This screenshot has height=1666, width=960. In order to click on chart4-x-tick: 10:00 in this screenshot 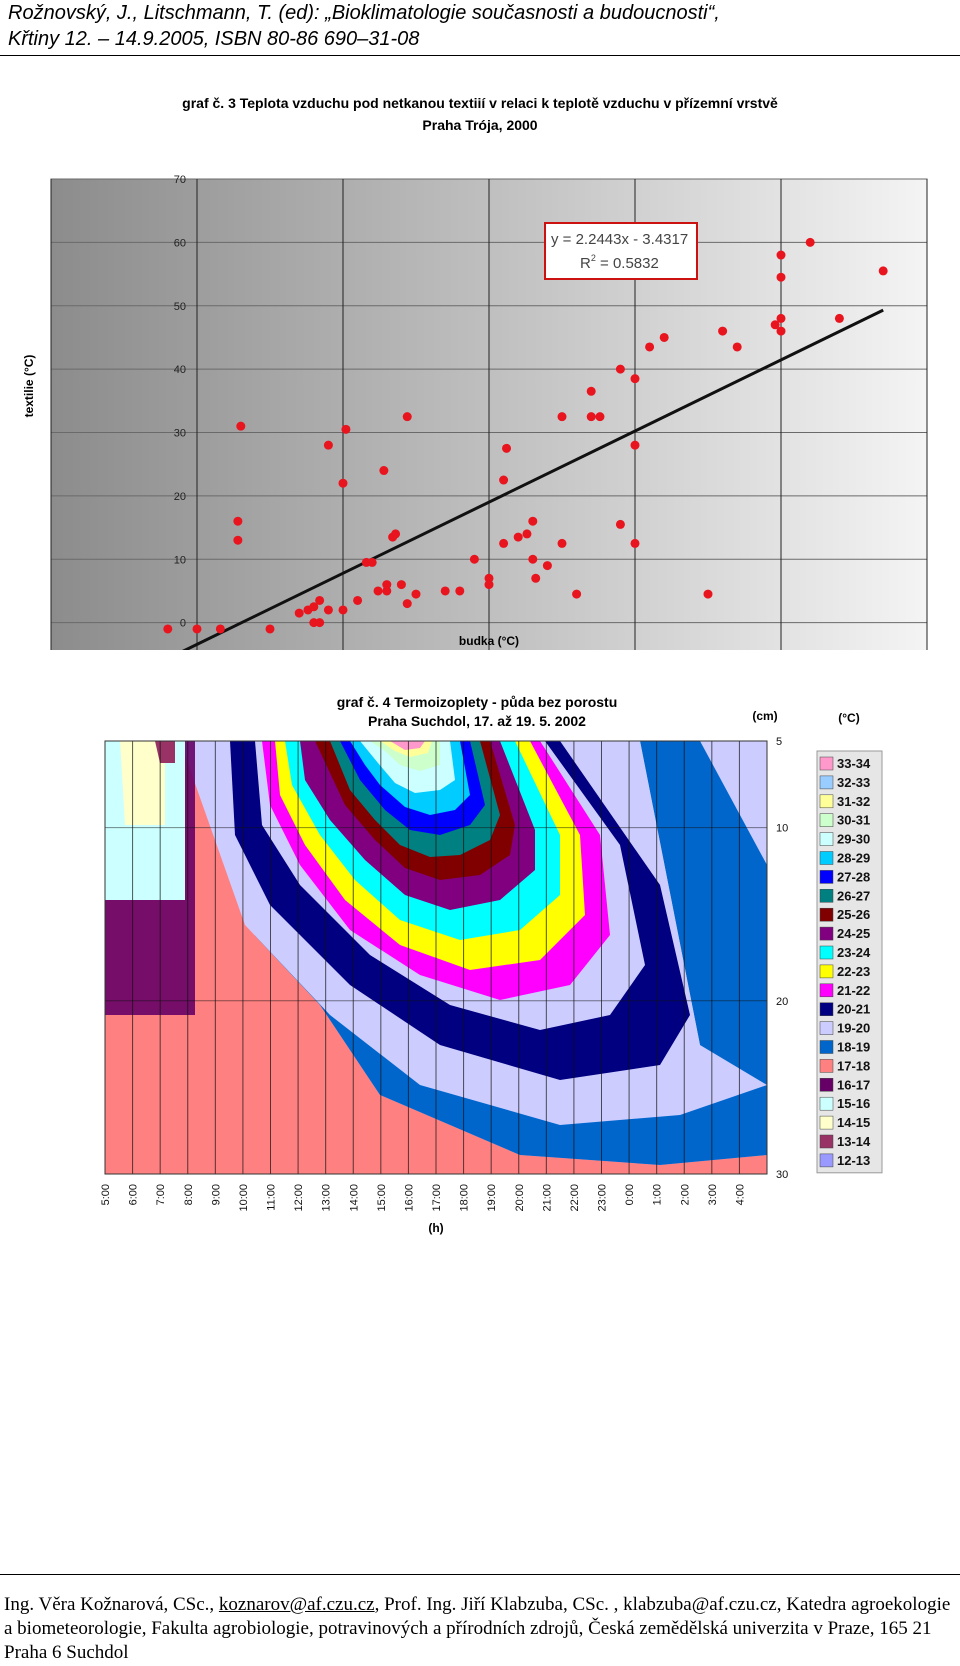, I will do `click(244, 1198)`.